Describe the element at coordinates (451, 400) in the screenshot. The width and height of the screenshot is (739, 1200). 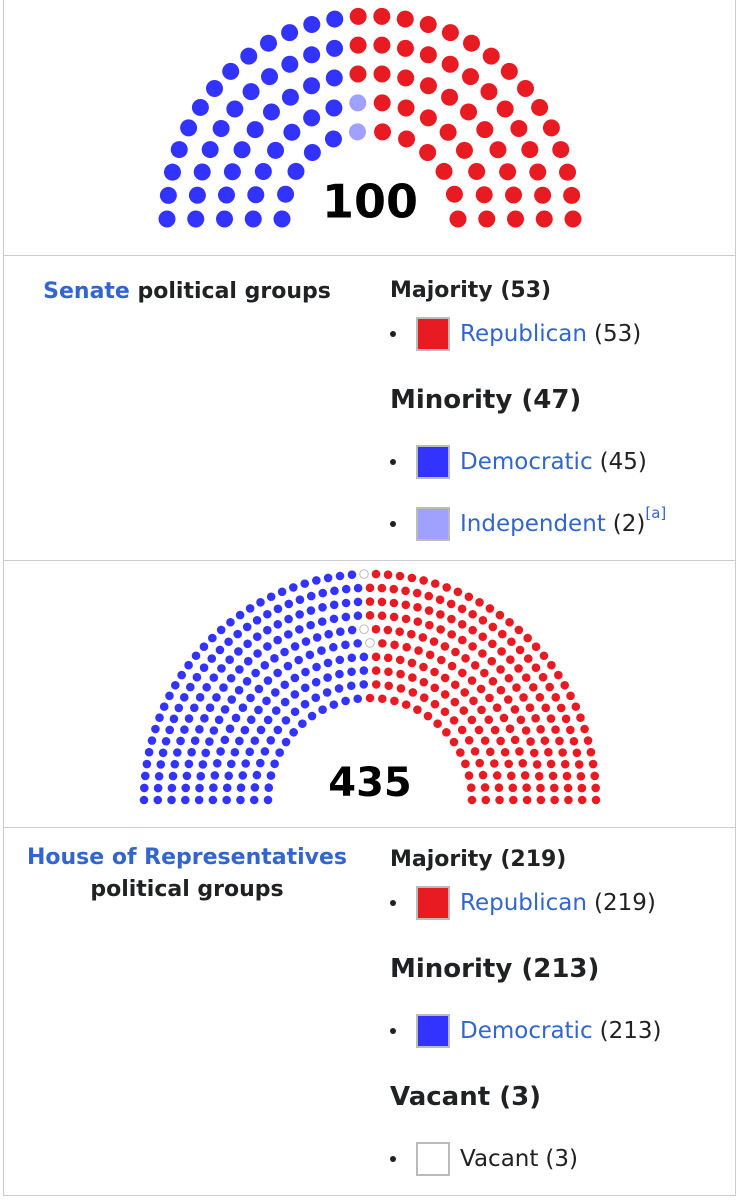
I see `group-name: Minority` at that location.